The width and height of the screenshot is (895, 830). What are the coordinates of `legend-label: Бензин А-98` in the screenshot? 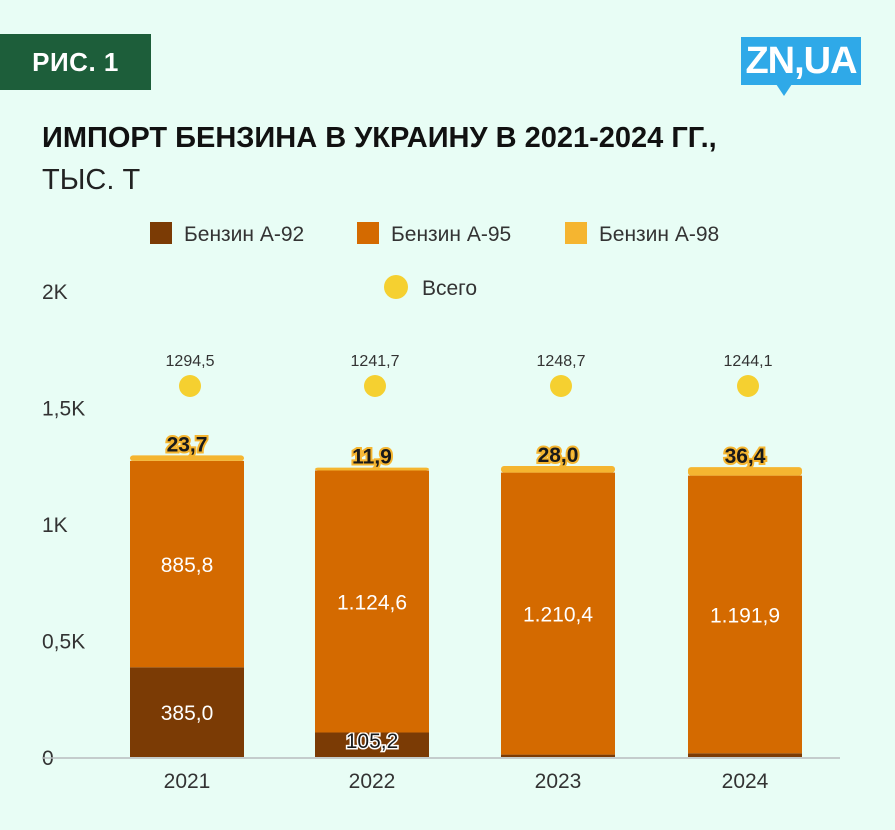 It's located at (659, 234).